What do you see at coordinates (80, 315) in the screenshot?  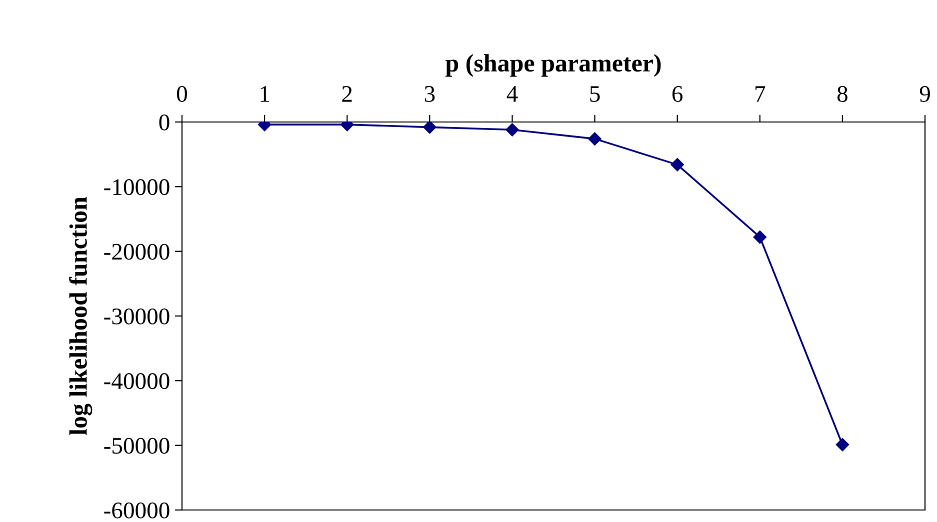 I see `y-axis-title: log likelihood function` at bounding box center [80, 315].